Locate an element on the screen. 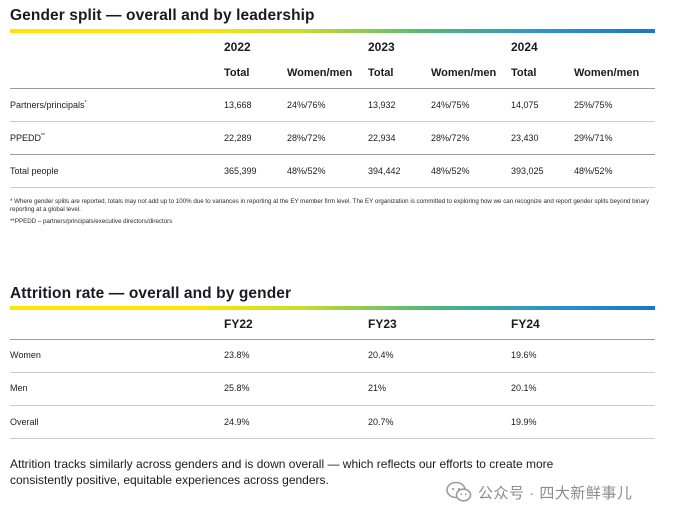 This screenshot has height=521, width=700. attrition-row-label: Men is located at coordinates (19, 388).